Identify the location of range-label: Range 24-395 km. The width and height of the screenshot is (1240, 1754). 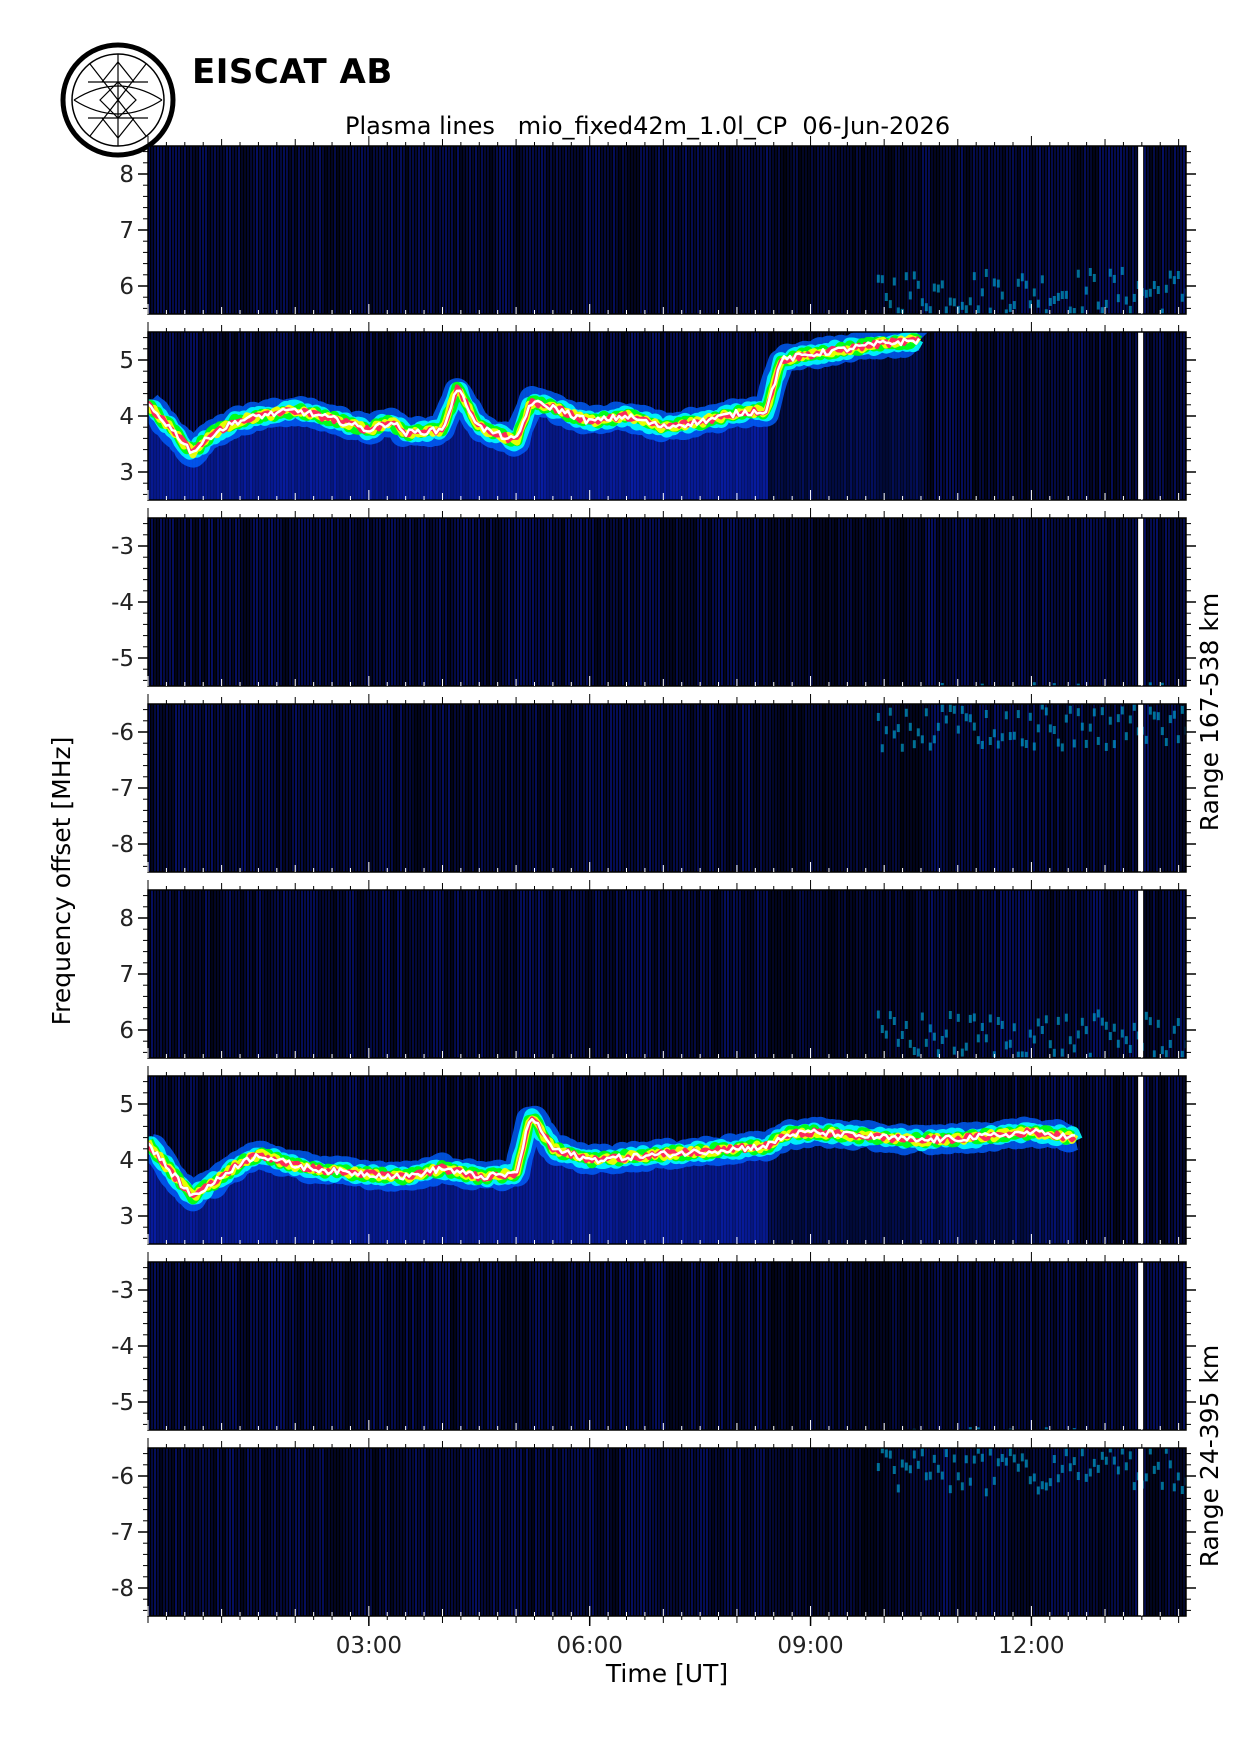
(1209, 1456).